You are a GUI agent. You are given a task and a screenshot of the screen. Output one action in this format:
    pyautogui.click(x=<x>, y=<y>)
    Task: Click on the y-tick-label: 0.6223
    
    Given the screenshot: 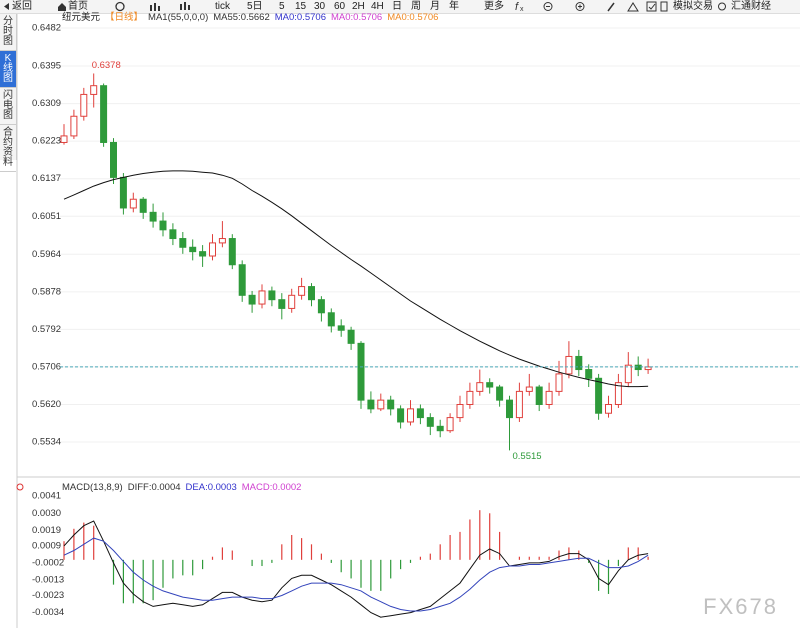 What is the action you would take?
    pyautogui.click(x=46, y=141)
    